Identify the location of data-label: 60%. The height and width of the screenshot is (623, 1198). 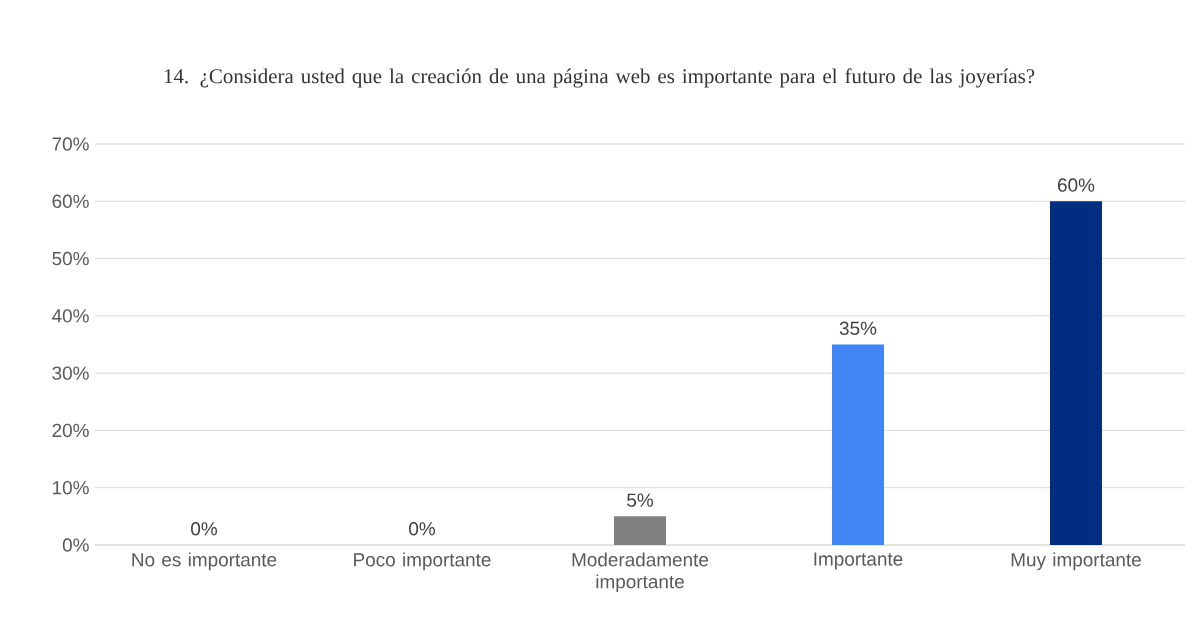
(1076, 185).